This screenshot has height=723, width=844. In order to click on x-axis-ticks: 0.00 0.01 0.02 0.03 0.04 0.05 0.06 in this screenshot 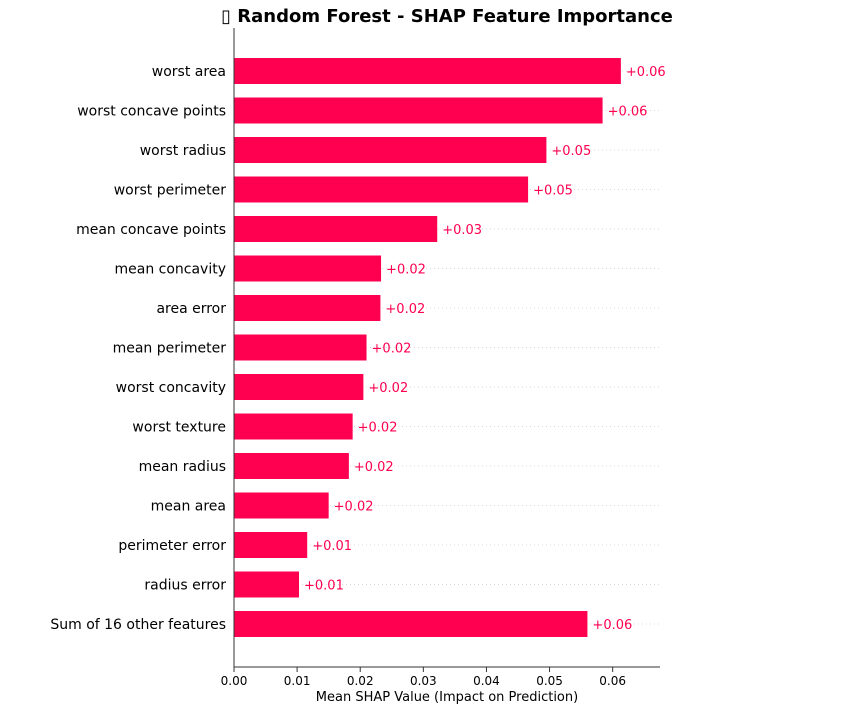, I will do `click(423, 677)`.